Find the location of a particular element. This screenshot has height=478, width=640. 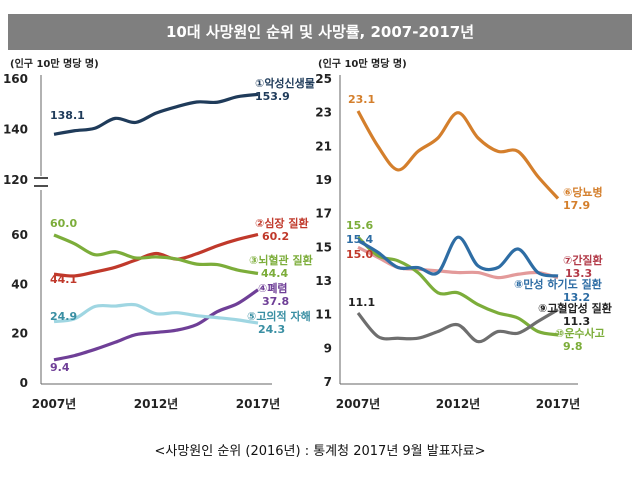

left-y-tick-label: 0 is located at coordinates (24, 383).